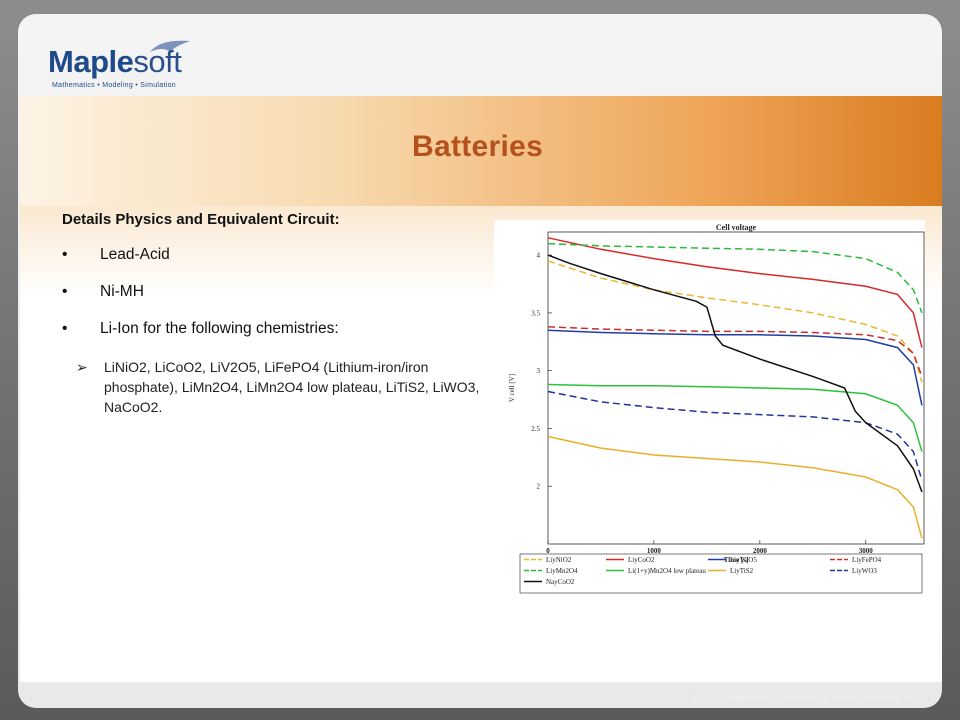  I want to click on legend-label: LiyCoO2, so click(641, 560).